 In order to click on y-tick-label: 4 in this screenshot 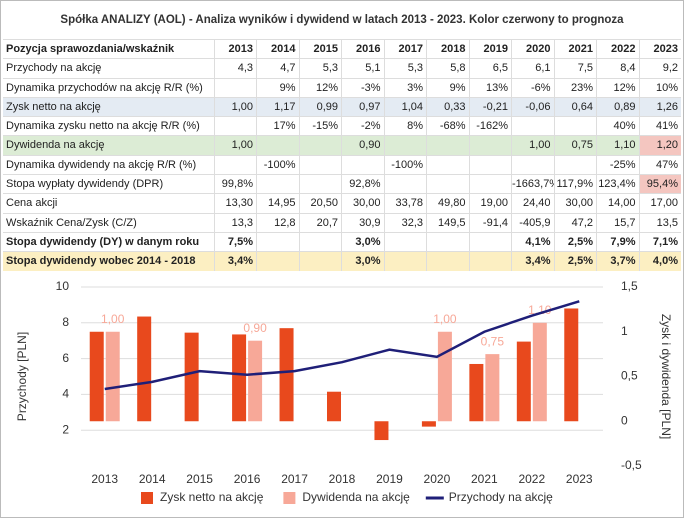, I will do `click(65, 394)`.